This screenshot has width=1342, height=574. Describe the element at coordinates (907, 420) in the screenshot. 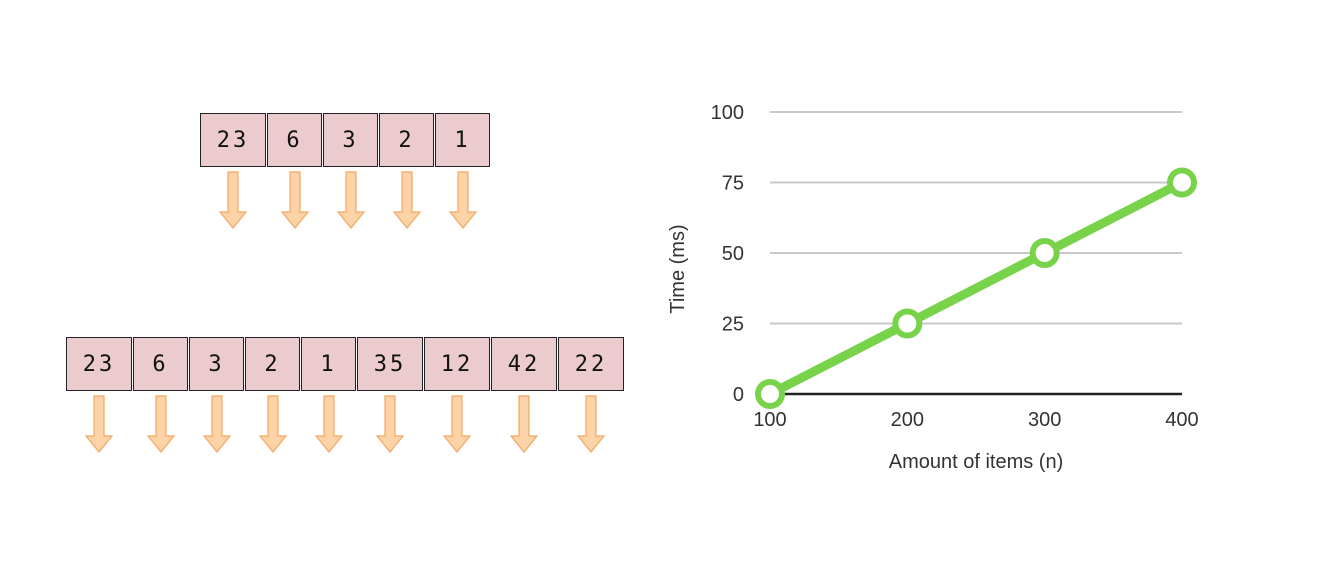

I see `x-tick-label: 200` at that location.